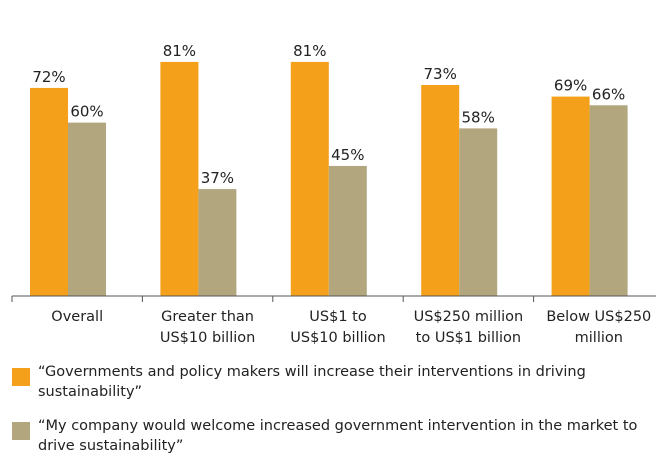  I want to click on category-label-2-line2: US$10 billion, so click(207, 338).